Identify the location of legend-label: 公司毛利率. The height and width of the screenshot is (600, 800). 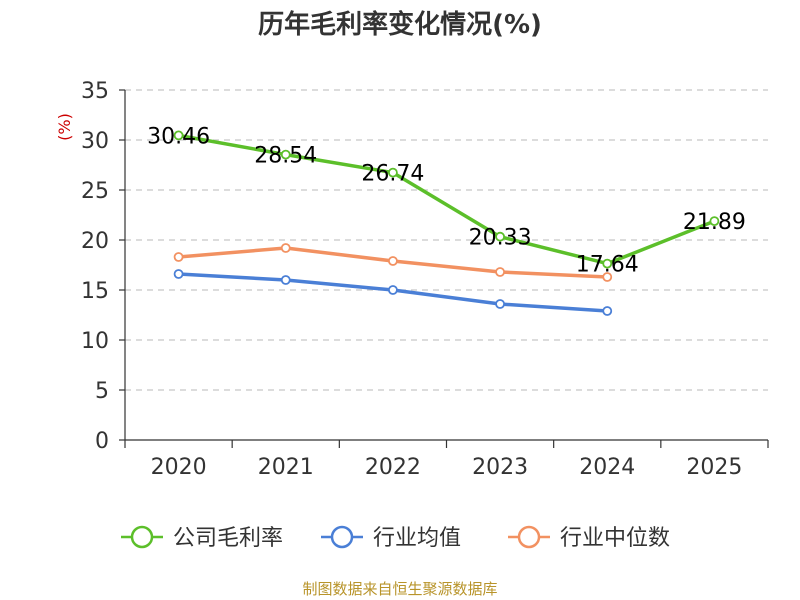
(228, 538).